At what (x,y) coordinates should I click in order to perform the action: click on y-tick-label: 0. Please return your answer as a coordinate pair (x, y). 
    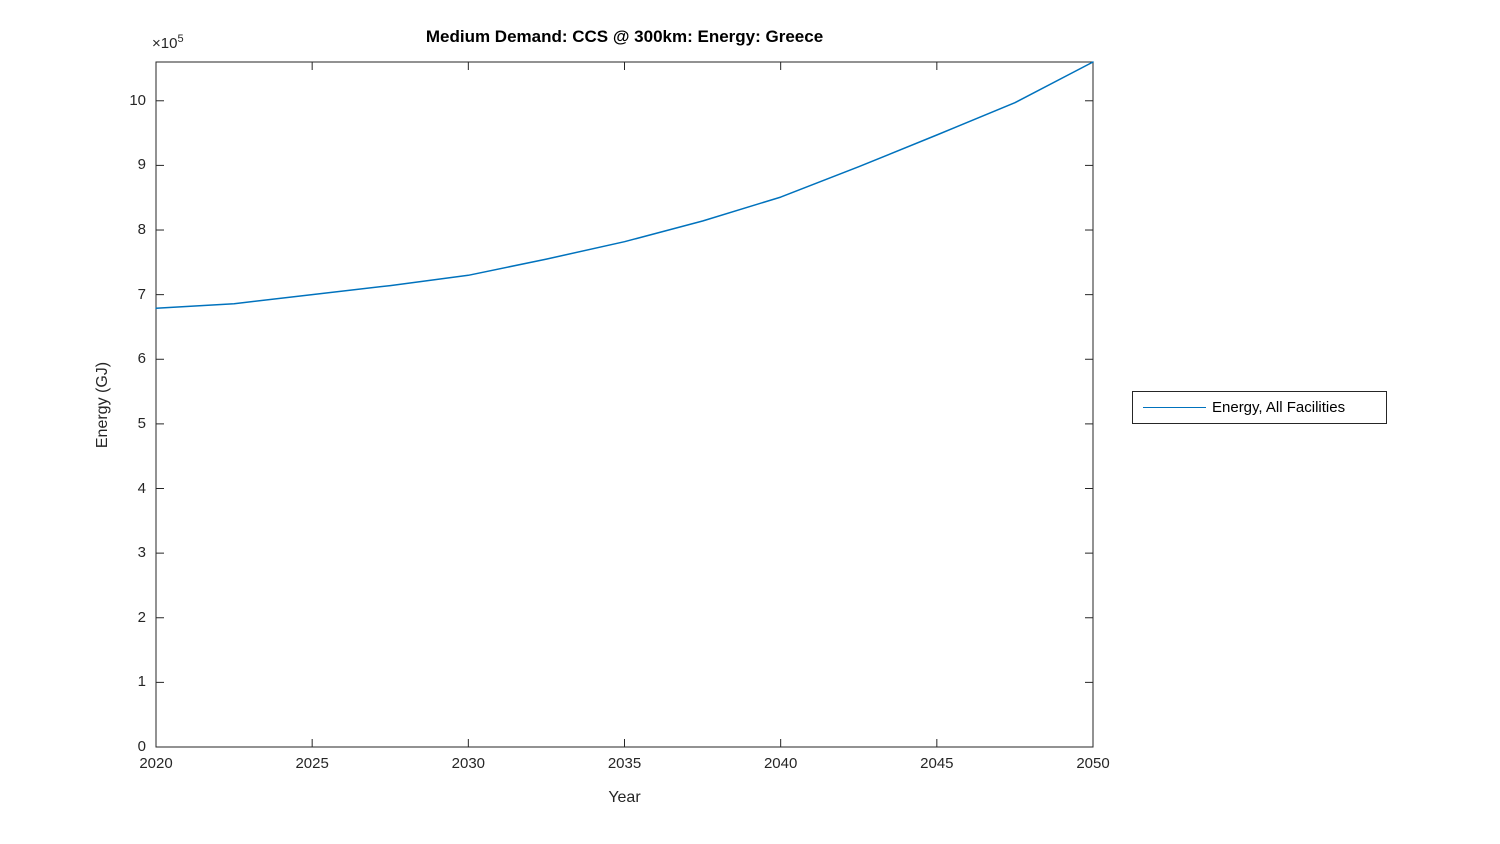
    Looking at the image, I should click on (141, 746).